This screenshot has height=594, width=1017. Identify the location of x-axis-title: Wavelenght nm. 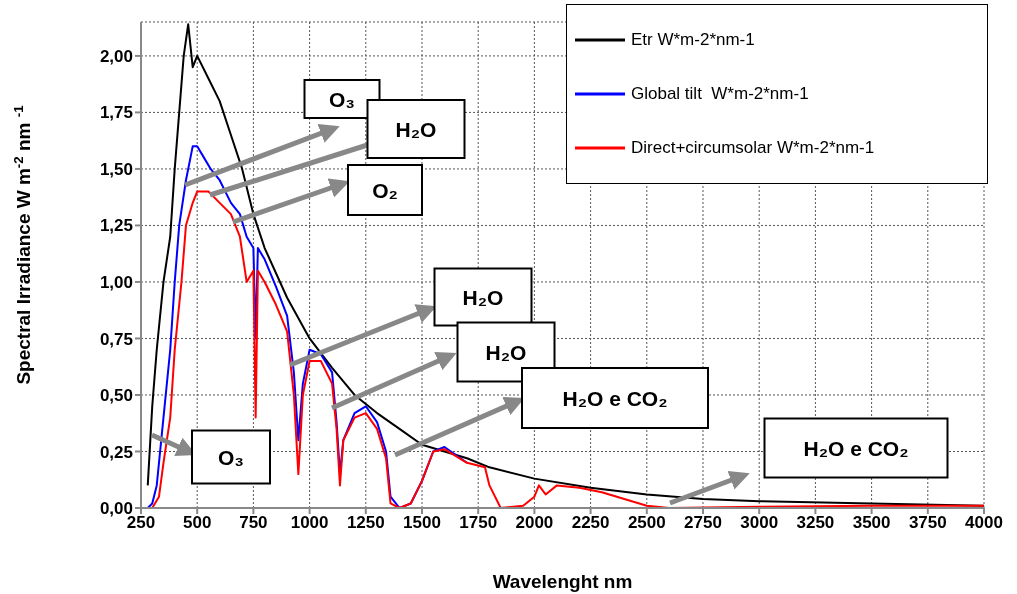
(562, 581).